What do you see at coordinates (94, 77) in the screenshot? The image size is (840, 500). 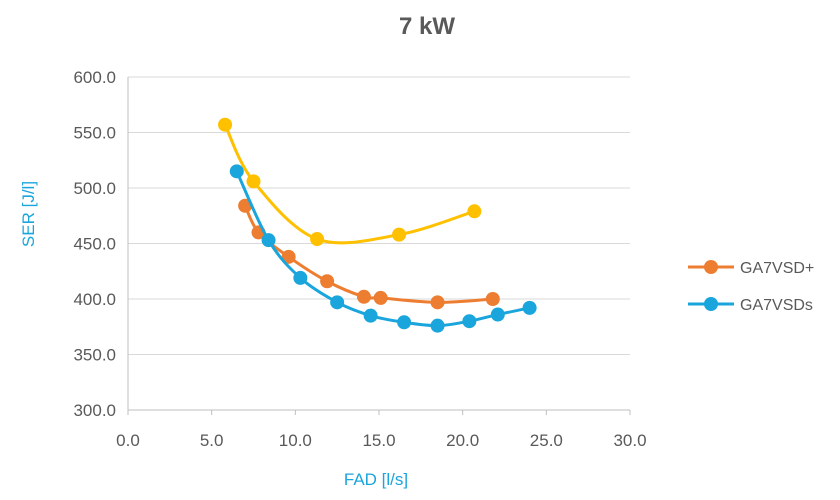 I see `y-tick-label: 600.0` at bounding box center [94, 77].